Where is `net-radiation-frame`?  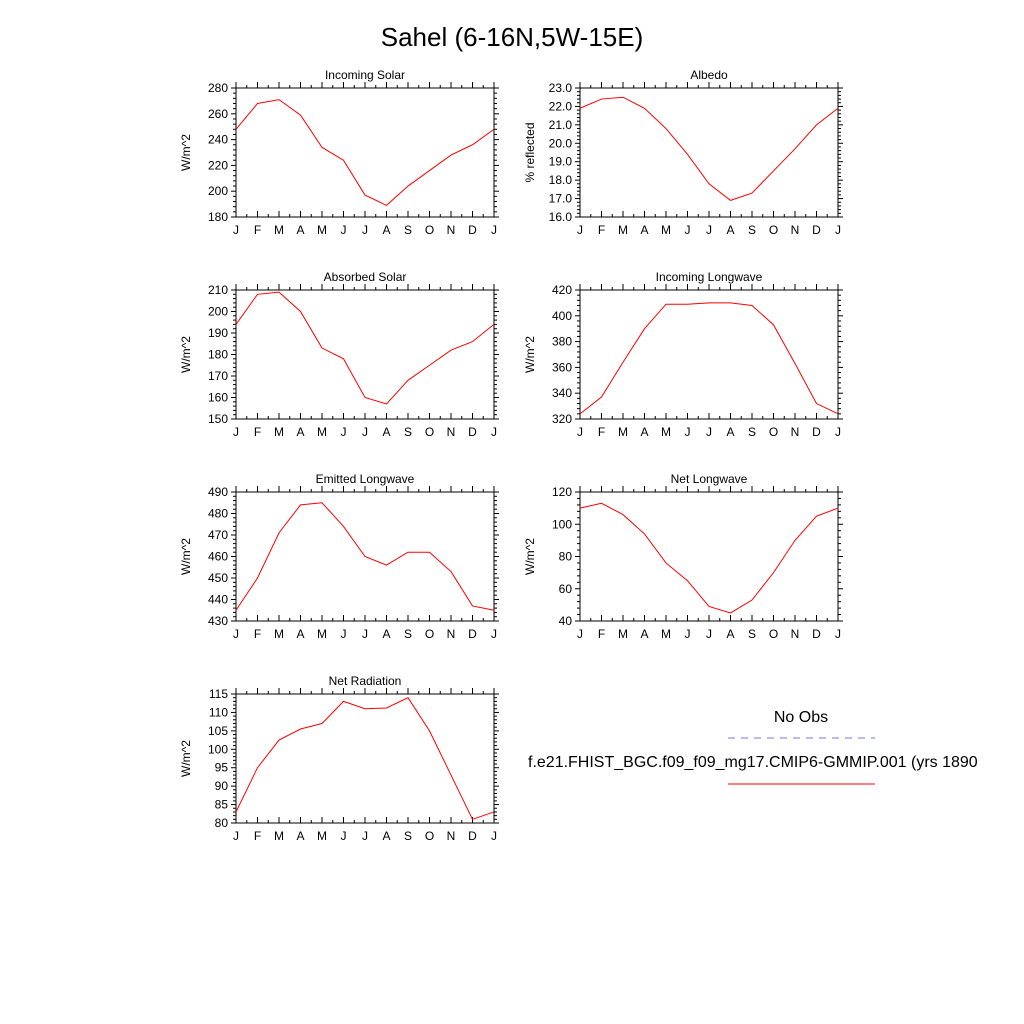 net-radiation-frame is located at coordinates (365, 758).